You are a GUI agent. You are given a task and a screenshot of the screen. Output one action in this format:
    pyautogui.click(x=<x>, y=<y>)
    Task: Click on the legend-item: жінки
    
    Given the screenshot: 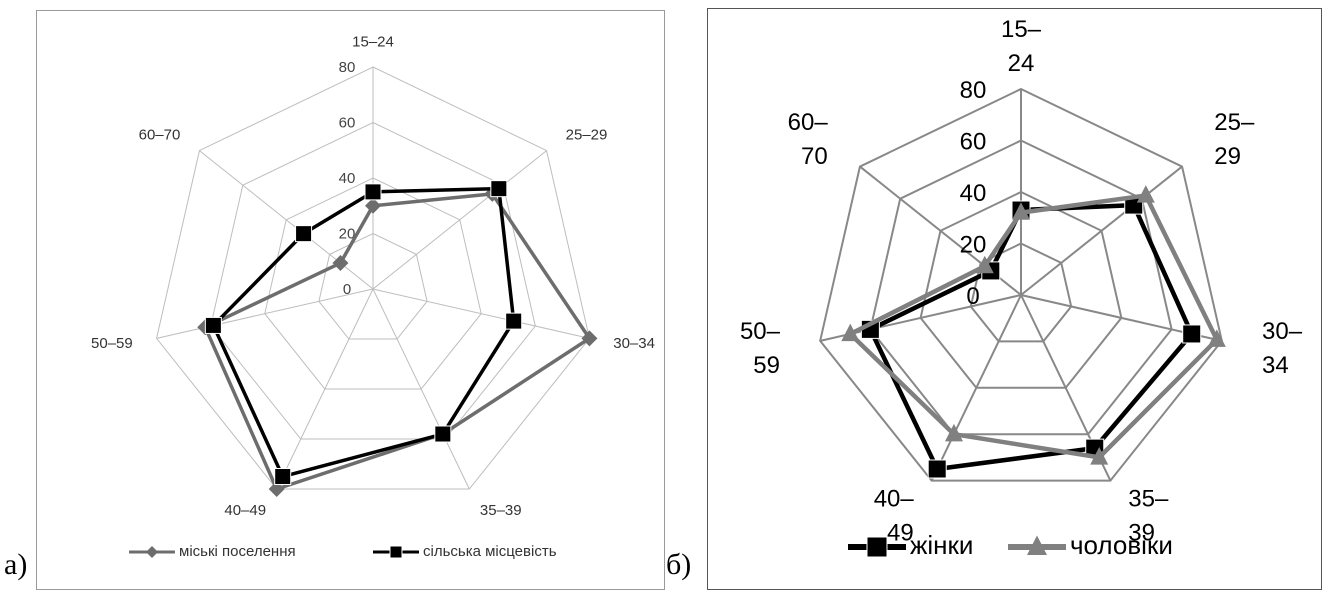 What is the action you would take?
    pyautogui.click(x=910, y=545)
    